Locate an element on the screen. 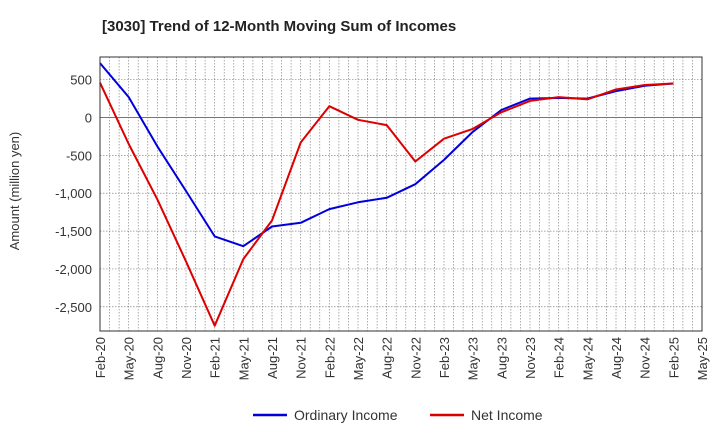  x-tick-label: Feb-20 is located at coordinates (100, 357).